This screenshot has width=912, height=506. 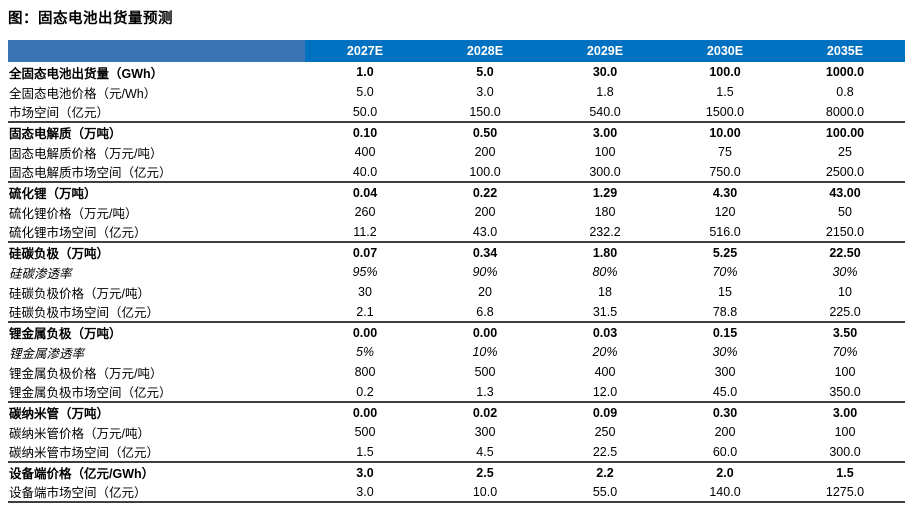 I want to click on value-cell: 0.30, so click(x=725, y=411).